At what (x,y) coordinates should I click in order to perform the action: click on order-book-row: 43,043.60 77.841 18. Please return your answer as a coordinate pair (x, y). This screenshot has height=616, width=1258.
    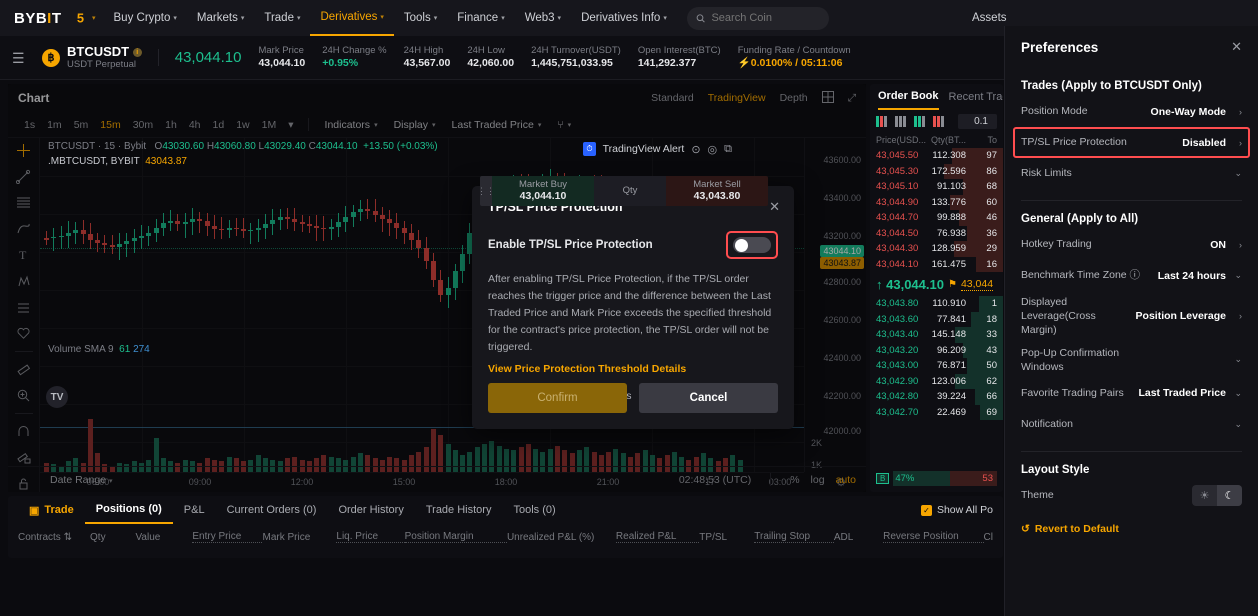
    Looking at the image, I should click on (936, 319).